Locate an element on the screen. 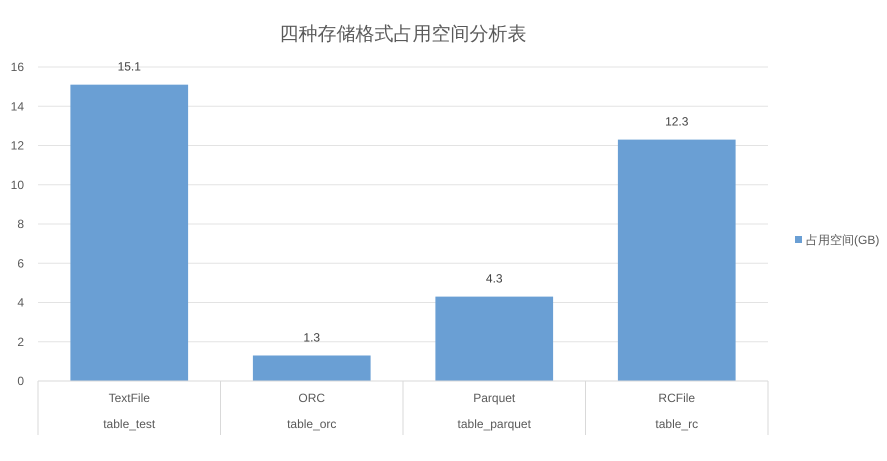 The height and width of the screenshot is (461, 887). data-label: 1.3 is located at coordinates (311, 337).